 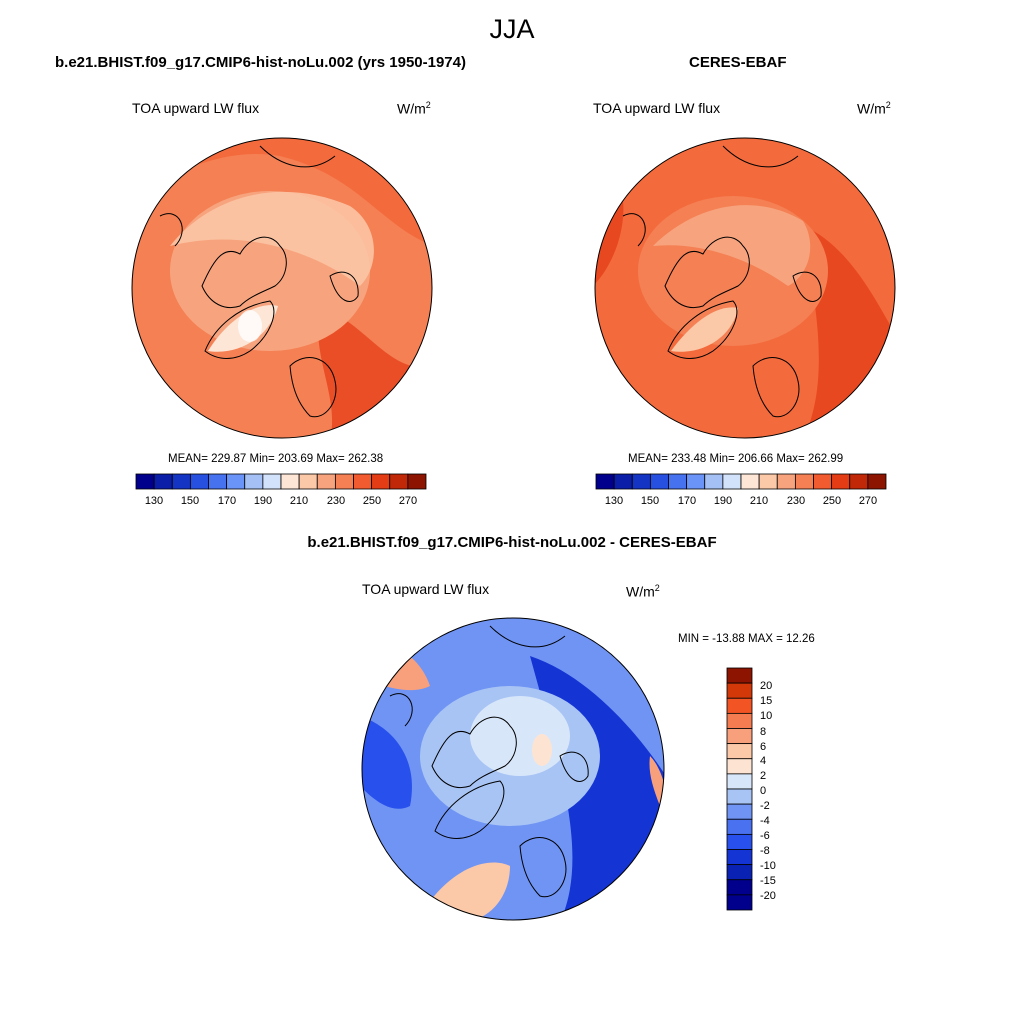 What do you see at coordinates (768, 896) in the screenshot?
I see `colorbar-label: -20` at bounding box center [768, 896].